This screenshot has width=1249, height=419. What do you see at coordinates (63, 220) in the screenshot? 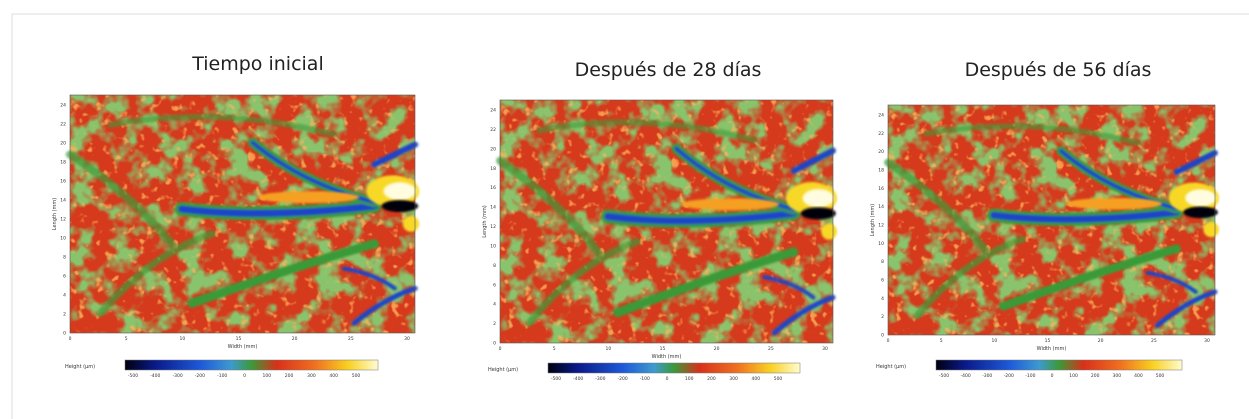
I see `y-tick-label: 12` at bounding box center [63, 220].